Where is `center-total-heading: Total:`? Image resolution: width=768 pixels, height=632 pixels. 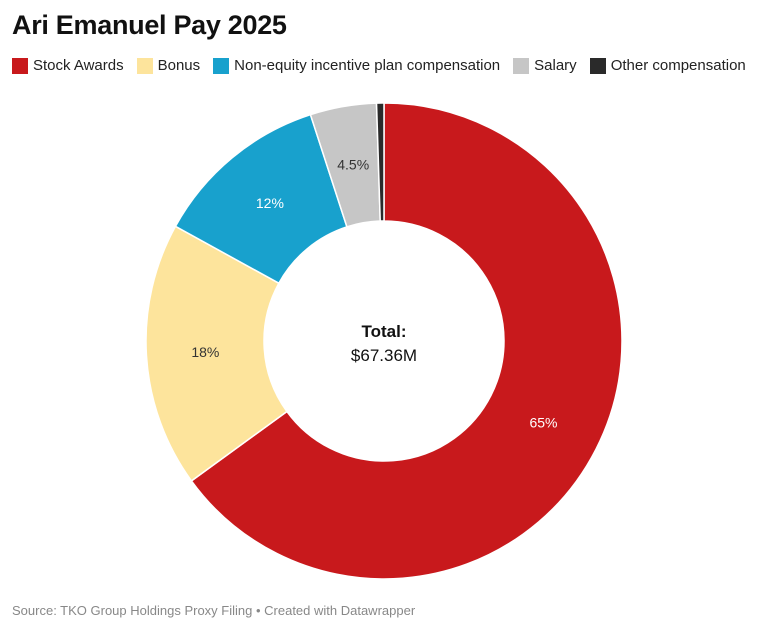
center-total-heading: Total: is located at coordinates (383, 331).